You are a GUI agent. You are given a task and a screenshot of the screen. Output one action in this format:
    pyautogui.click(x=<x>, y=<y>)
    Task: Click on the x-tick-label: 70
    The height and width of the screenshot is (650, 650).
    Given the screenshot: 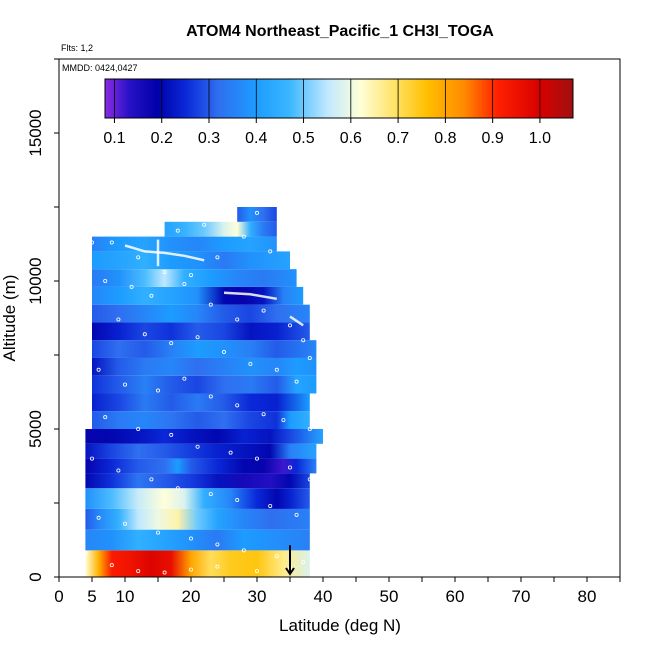 What is the action you would take?
    pyautogui.click(x=521, y=596)
    